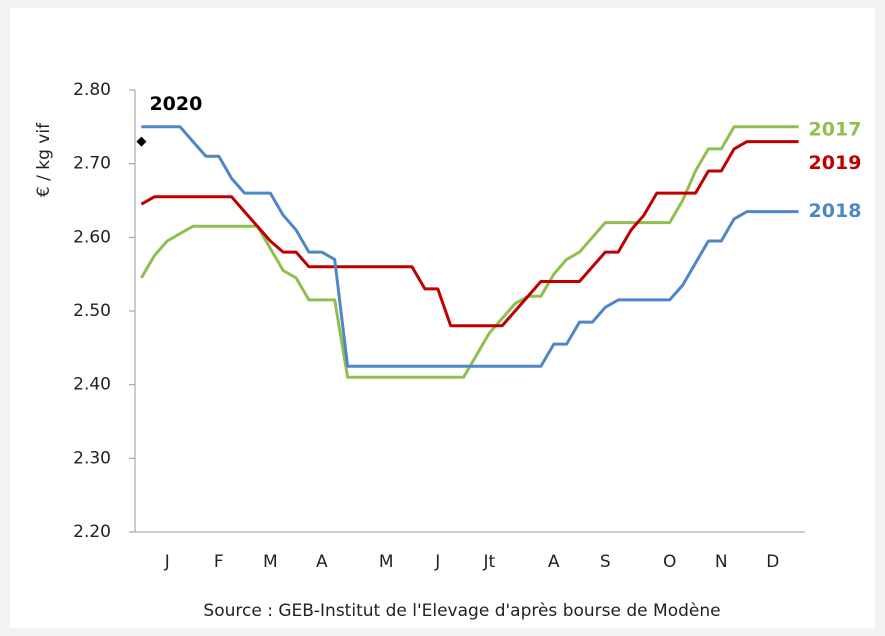 The height and width of the screenshot is (636, 885). I want to click on y-tick-label: 2.50, so click(92, 311).